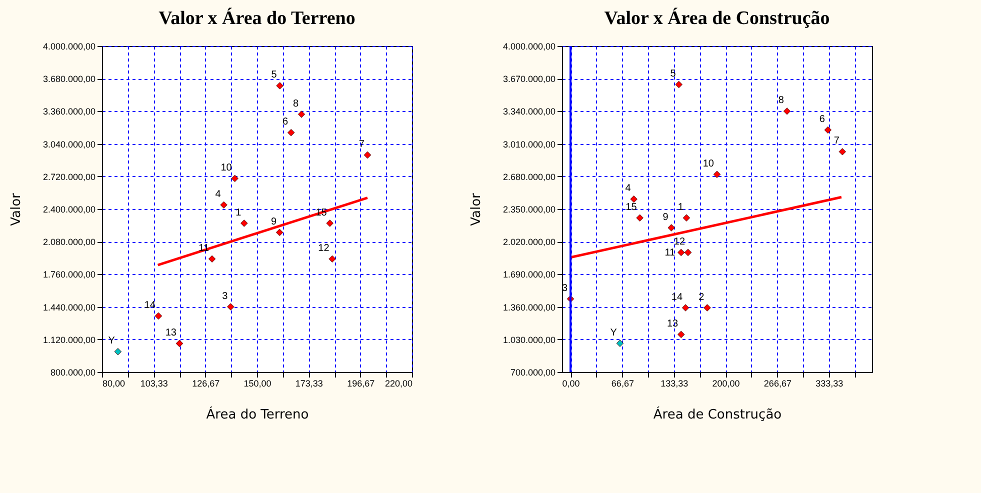  Describe the element at coordinates (778, 383) in the screenshot. I see `x-tick-label: 266,67` at that location.